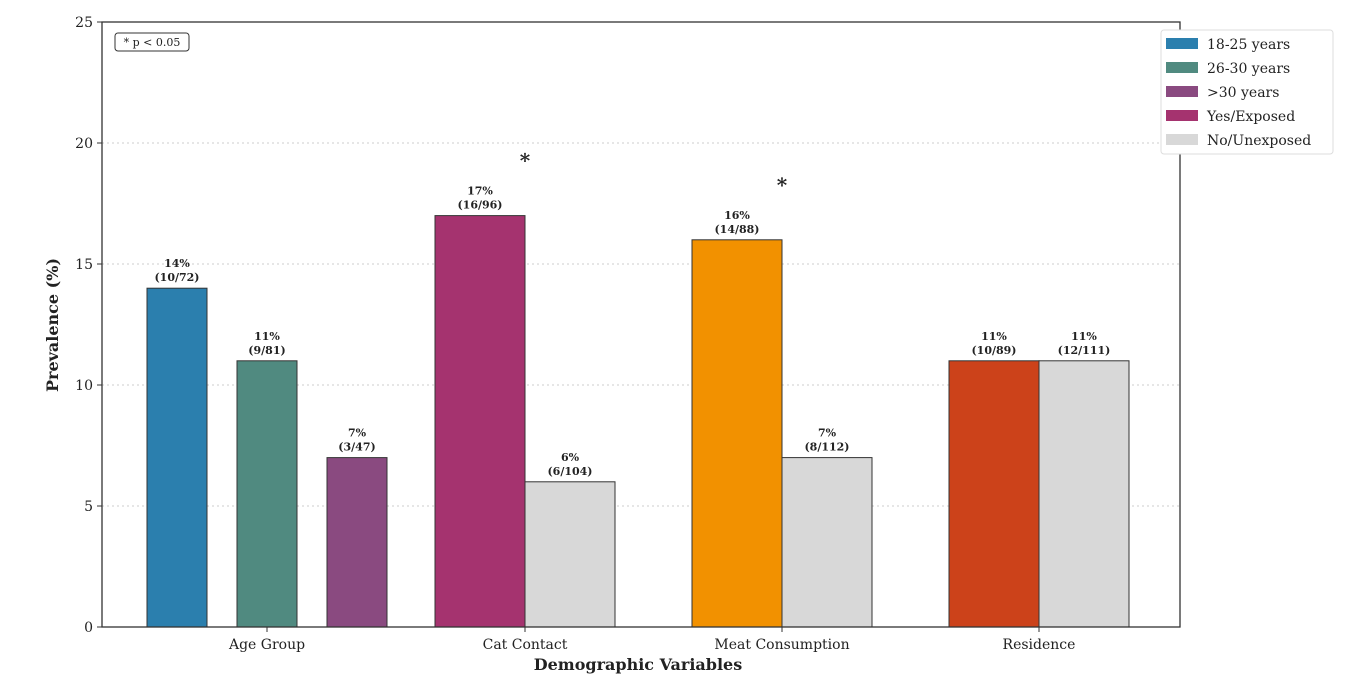 The height and width of the screenshot is (691, 1345). What do you see at coordinates (479, 205) in the screenshot?
I see `data-label-count: (16/96)` at bounding box center [479, 205].